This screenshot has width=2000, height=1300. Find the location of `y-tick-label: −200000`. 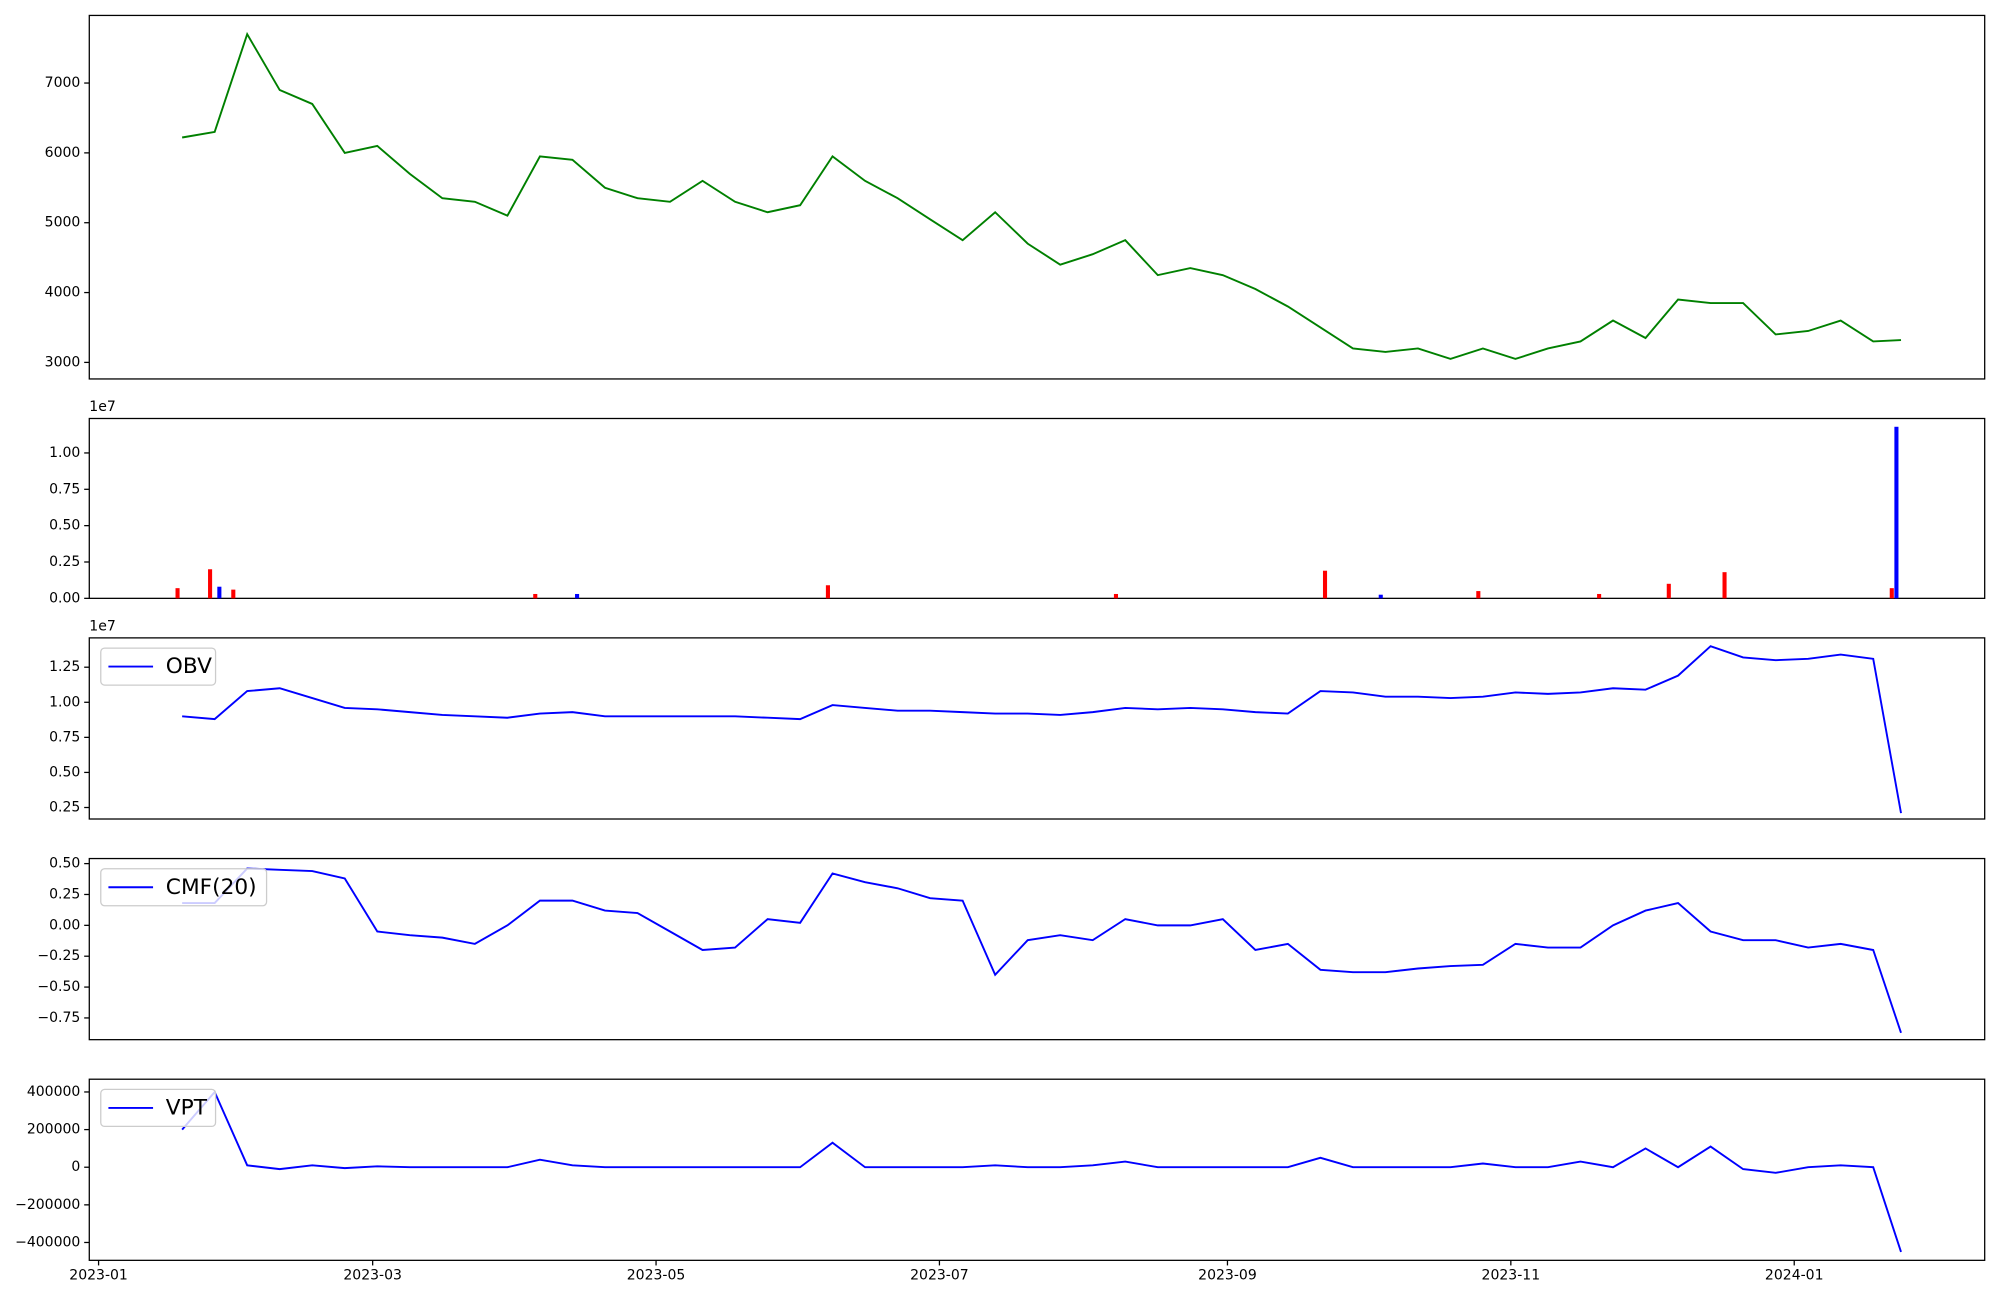

y-tick-label: −200000 is located at coordinates (47, 1205).